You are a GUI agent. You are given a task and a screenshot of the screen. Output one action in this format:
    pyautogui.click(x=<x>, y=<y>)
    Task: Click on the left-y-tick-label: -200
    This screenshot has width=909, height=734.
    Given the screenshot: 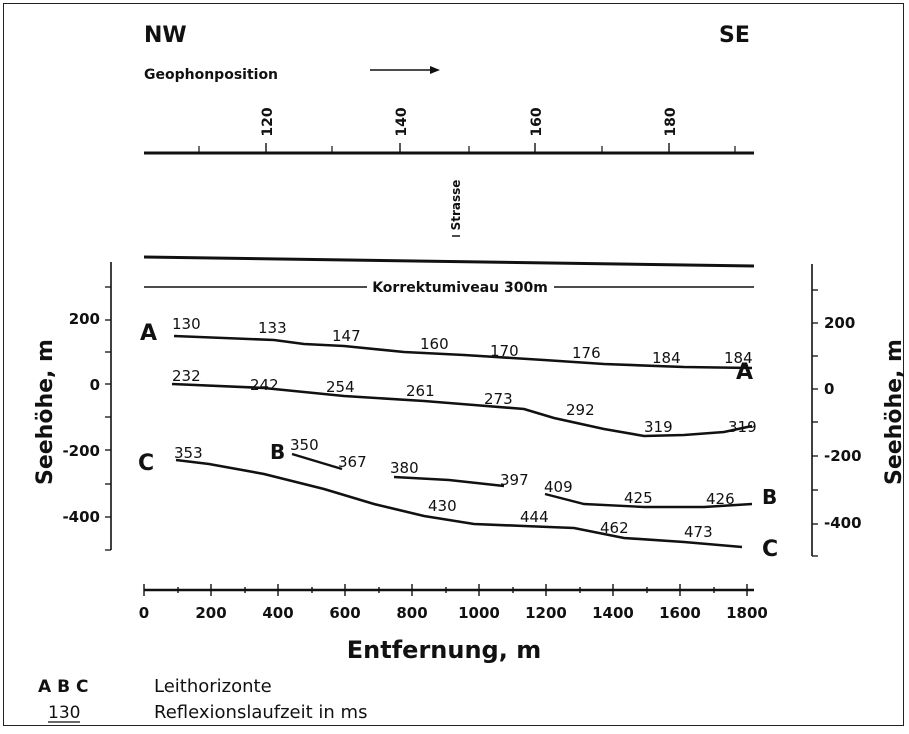 What is the action you would take?
    pyautogui.click(x=81, y=451)
    